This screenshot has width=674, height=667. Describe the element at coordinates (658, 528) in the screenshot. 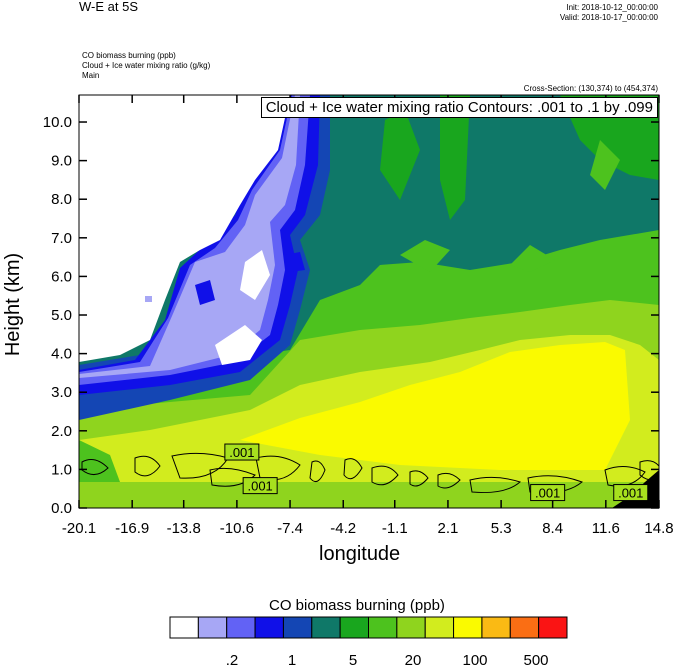

I see `x-tick-label: 14.8` at that location.